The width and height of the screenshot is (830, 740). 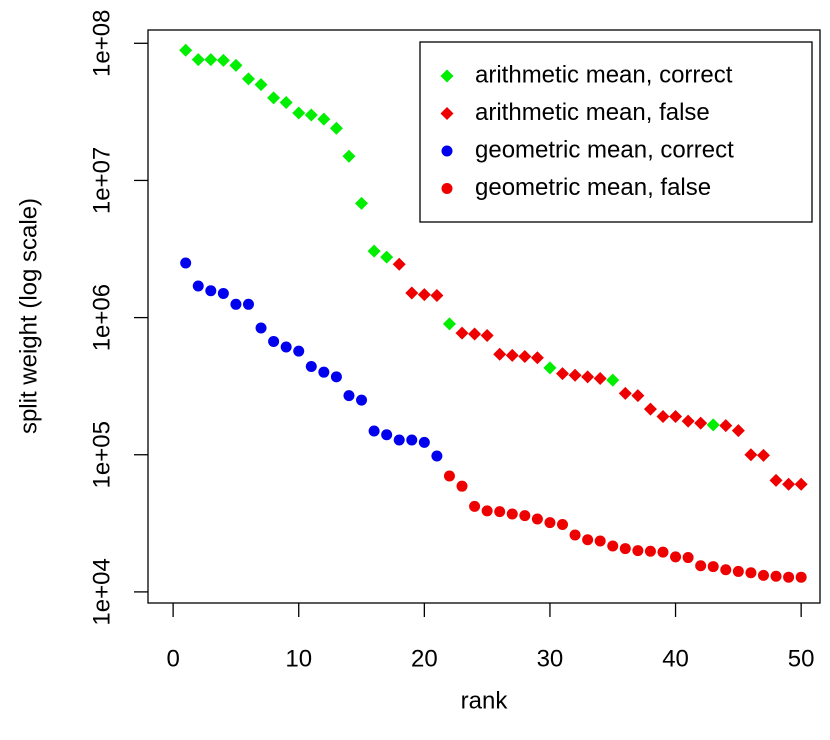 What do you see at coordinates (424, 658) in the screenshot?
I see `x-tick-label: 20` at bounding box center [424, 658].